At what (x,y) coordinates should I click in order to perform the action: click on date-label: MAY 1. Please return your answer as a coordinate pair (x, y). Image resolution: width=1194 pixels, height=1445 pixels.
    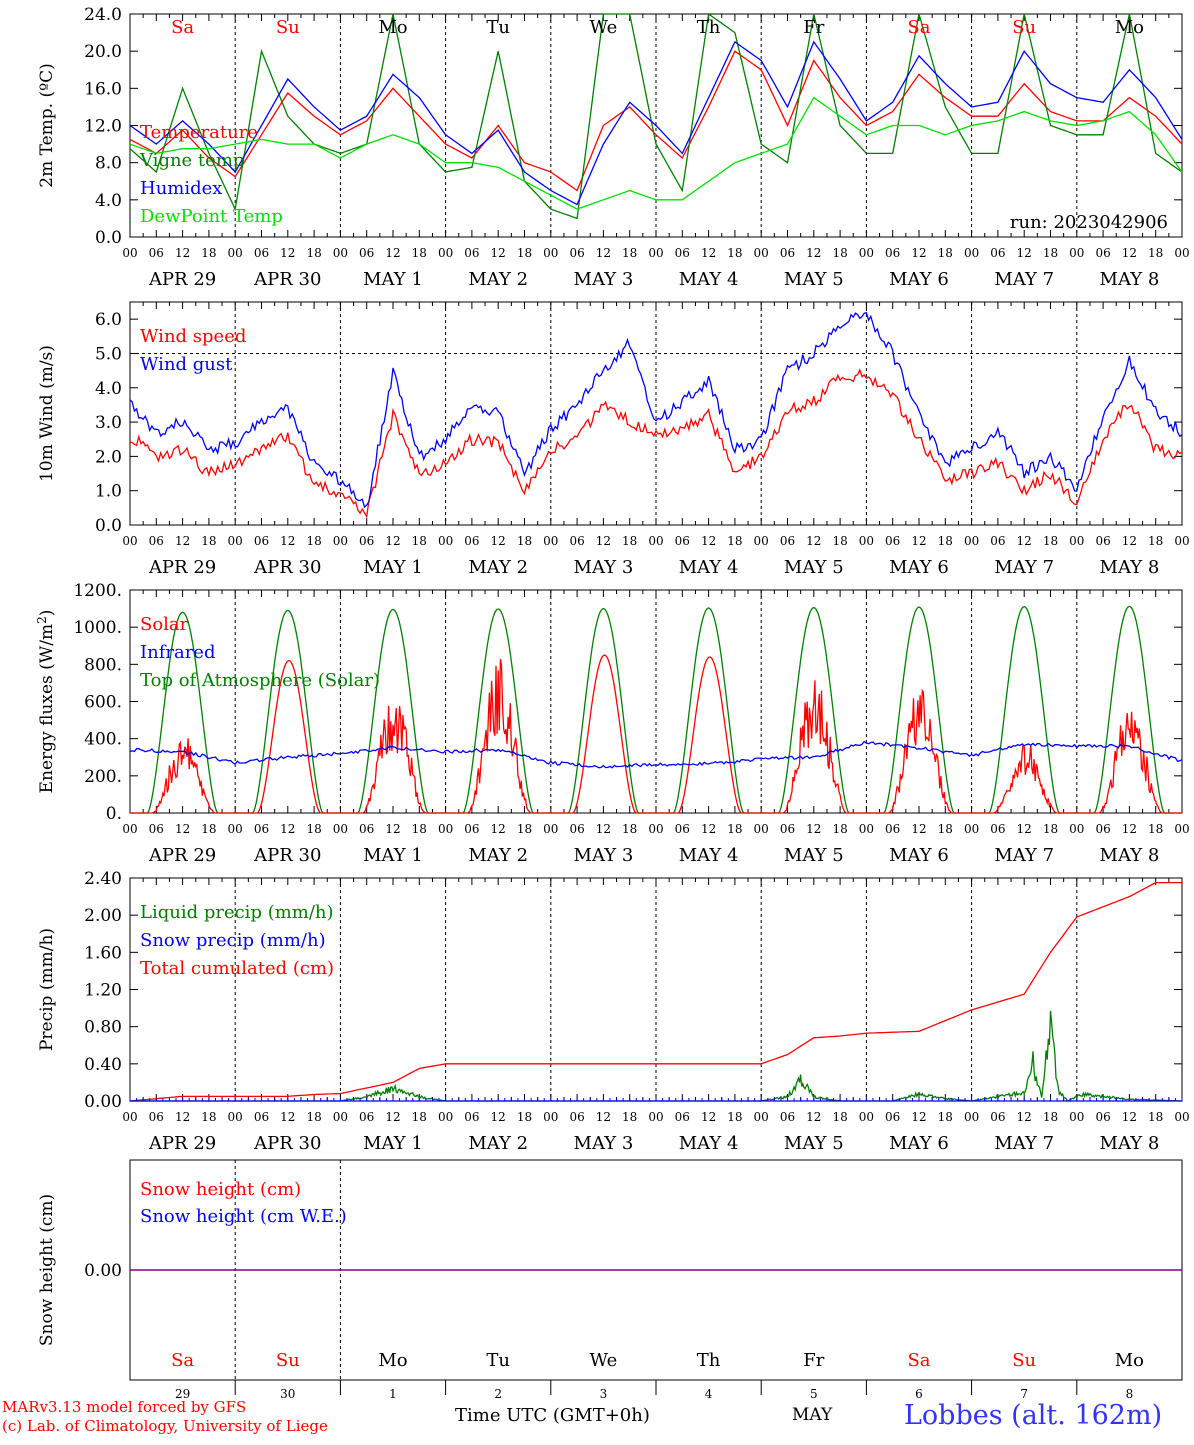
    Looking at the image, I should click on (393, 1143).